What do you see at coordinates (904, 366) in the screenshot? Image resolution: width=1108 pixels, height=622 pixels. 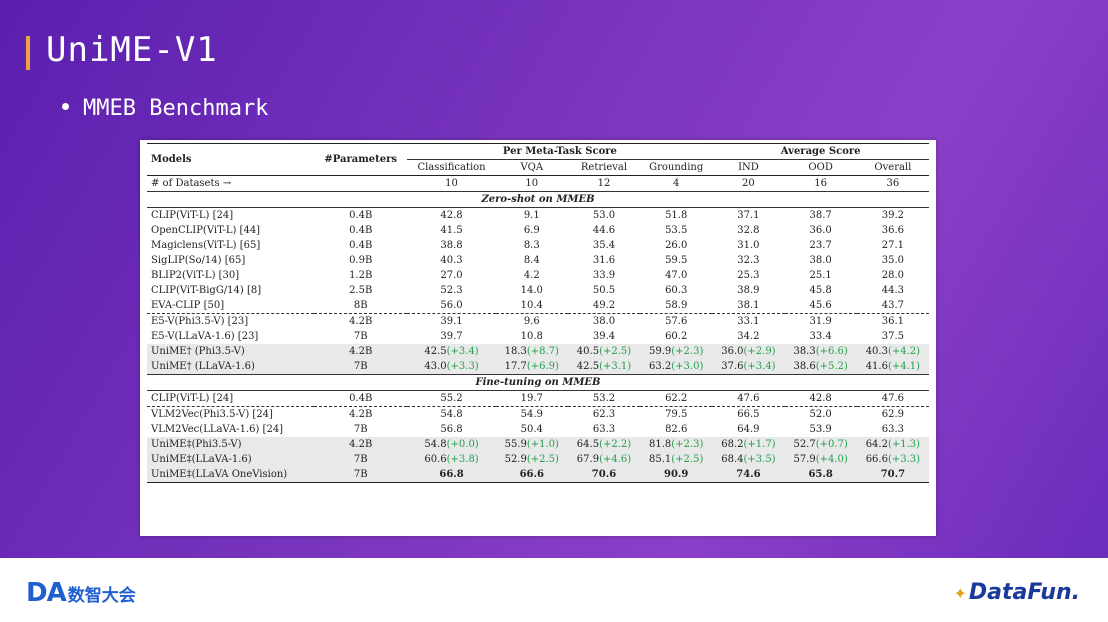 I see `score-gain: (+4.1)` at bounding box center [904, 366].